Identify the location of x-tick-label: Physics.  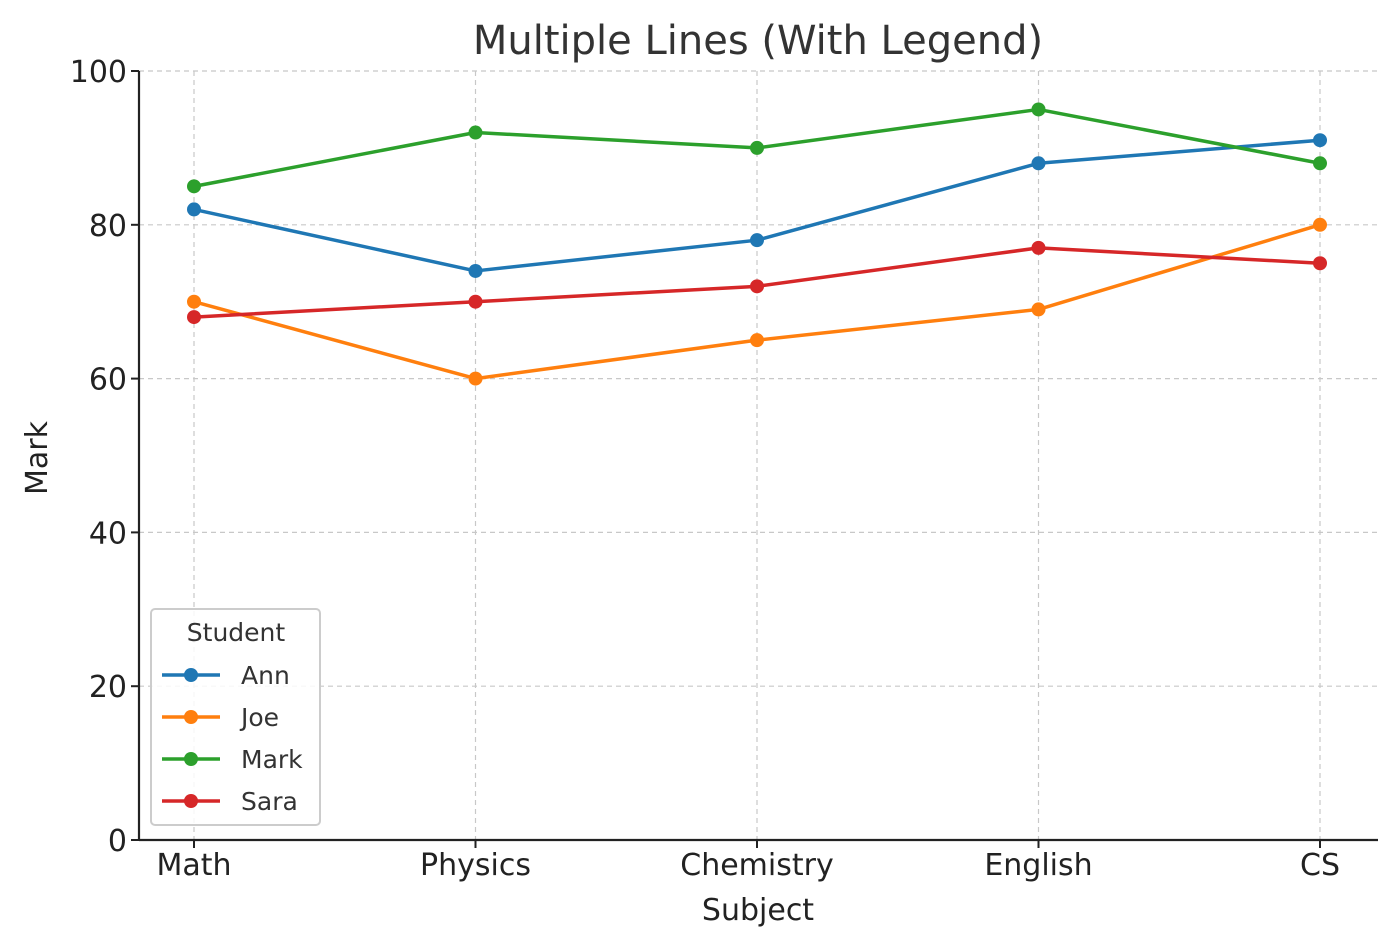
(475, 865).